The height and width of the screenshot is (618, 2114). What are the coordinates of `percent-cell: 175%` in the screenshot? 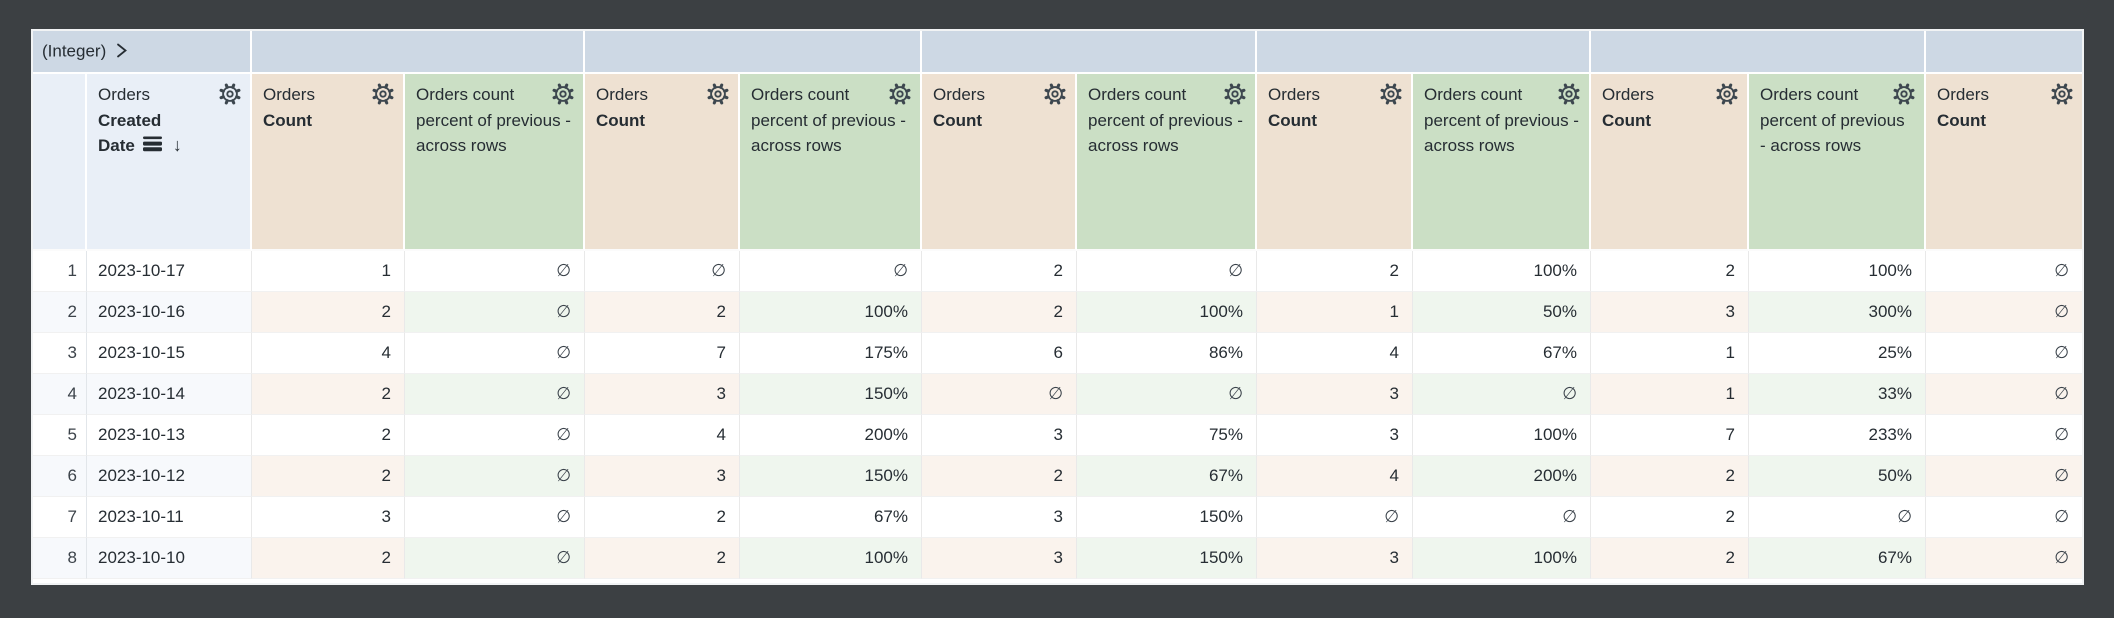 It's located at (831, 353).